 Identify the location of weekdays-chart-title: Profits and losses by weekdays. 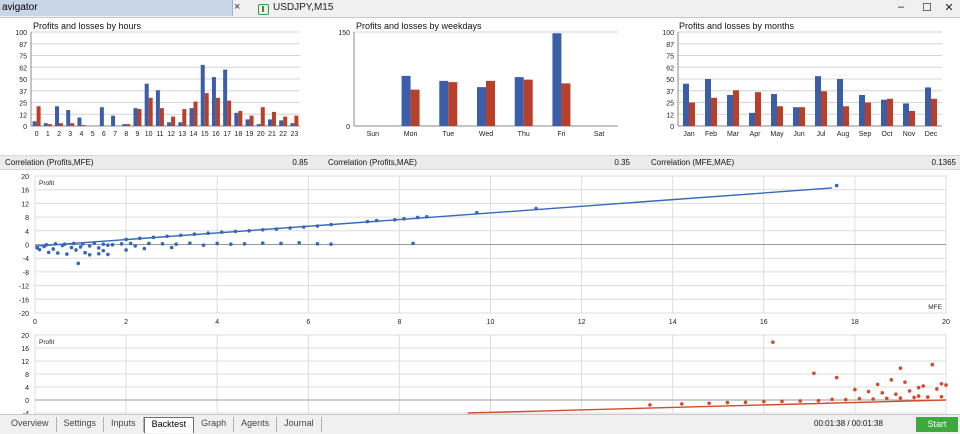
(419, 26).